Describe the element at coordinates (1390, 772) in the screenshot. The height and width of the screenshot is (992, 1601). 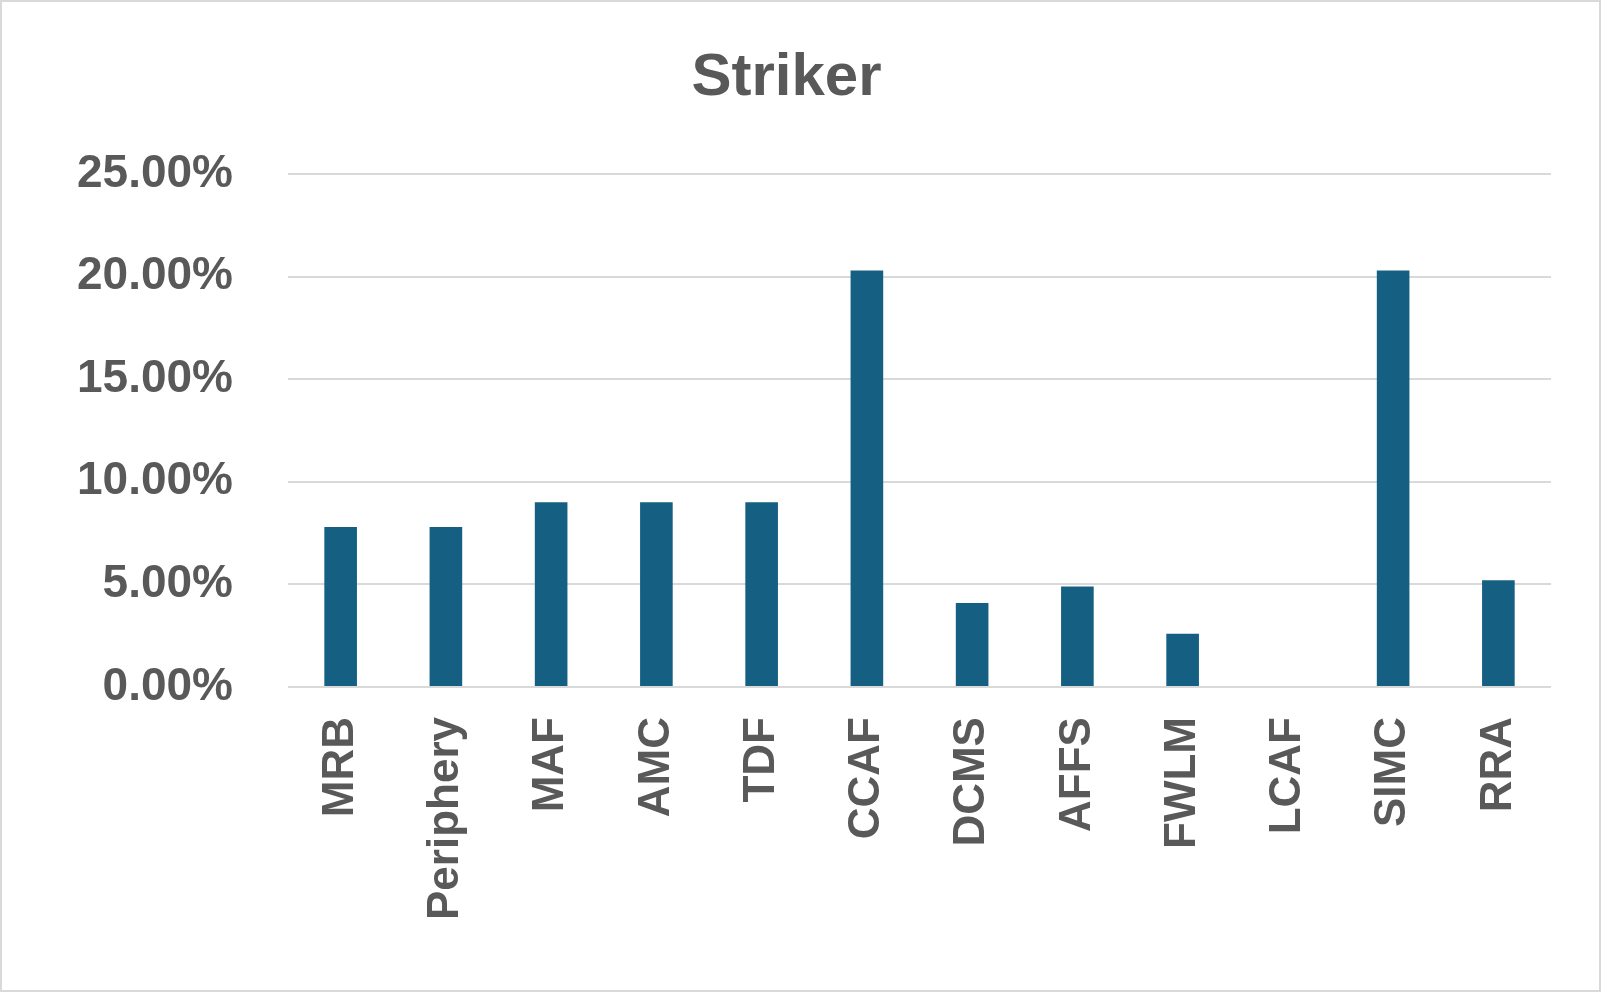
I see `x-tick-label: SIMC` at that location.